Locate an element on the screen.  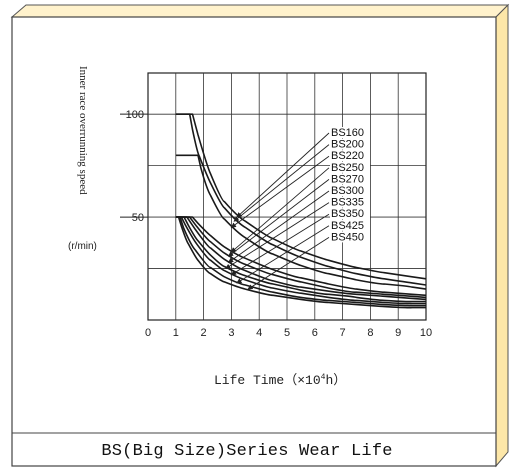
series-line-bs350 is located at coordinates (300, 260).